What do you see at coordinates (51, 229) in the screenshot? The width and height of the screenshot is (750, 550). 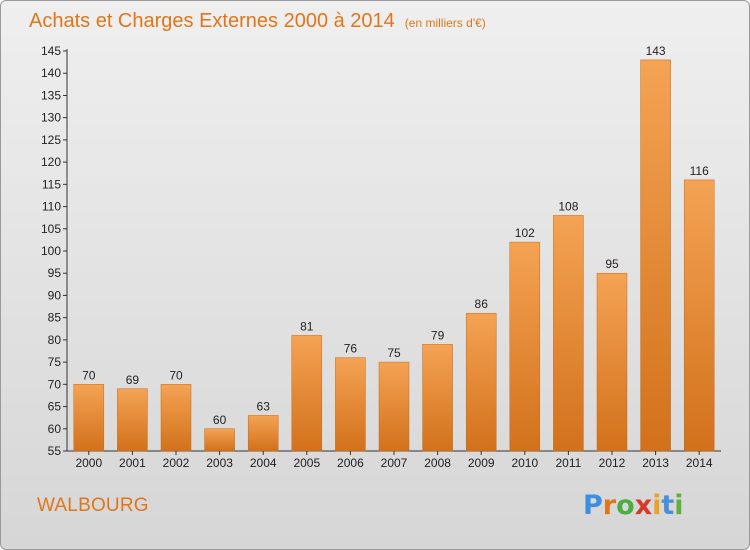 I see `y-tick-label: 105` at bounding box center [51, 229].